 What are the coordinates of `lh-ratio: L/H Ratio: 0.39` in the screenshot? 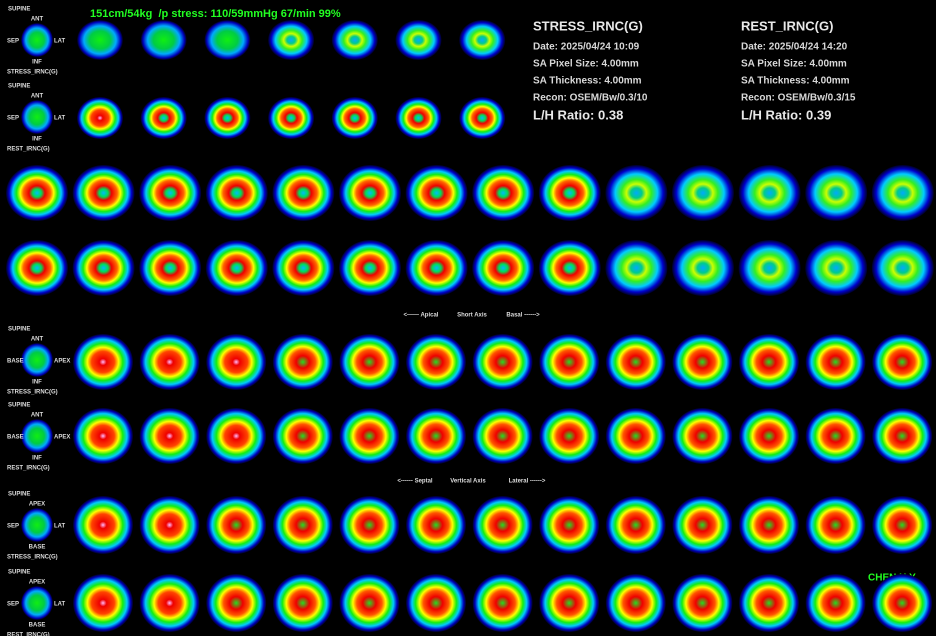 It's located at (786, 114).